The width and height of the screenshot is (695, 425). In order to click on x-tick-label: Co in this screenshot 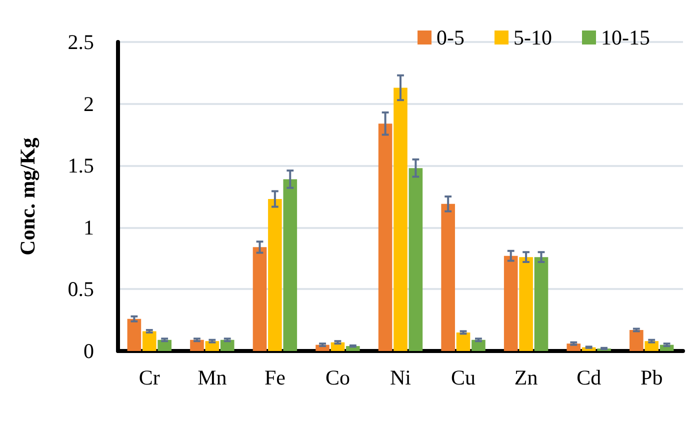, I will do `click(337, 378)`.